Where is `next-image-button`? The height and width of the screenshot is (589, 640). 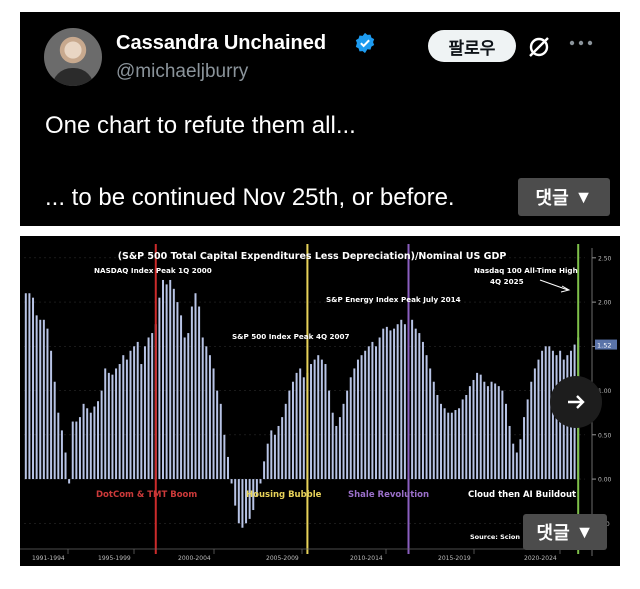 next-image-button is located at coordinates (576, 402).